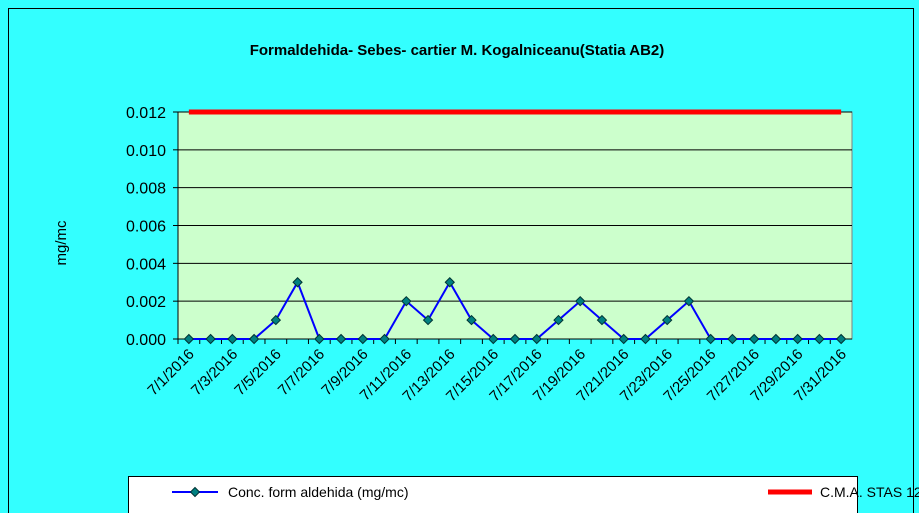  Describe the element at coordinates (146, 151) in the screenshot. I see `y-tick-label: 0.010` at that location.